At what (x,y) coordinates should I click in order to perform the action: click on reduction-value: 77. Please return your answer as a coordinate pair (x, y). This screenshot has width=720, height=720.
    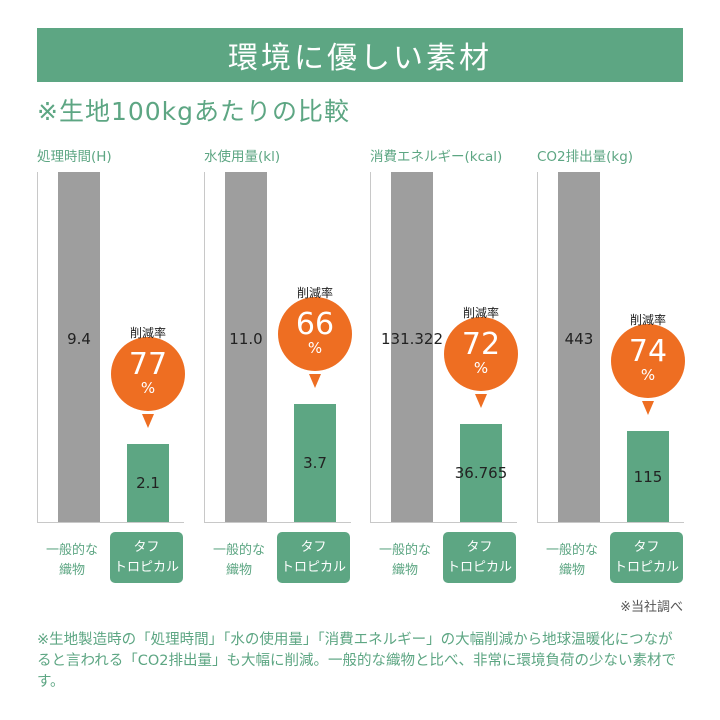
    Looking at the image, I should click on (148, 364).